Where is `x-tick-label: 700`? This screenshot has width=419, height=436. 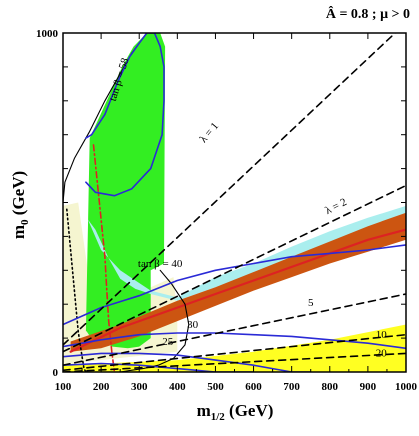
x-tick-label: 700 is located at coordinates (291, 387).